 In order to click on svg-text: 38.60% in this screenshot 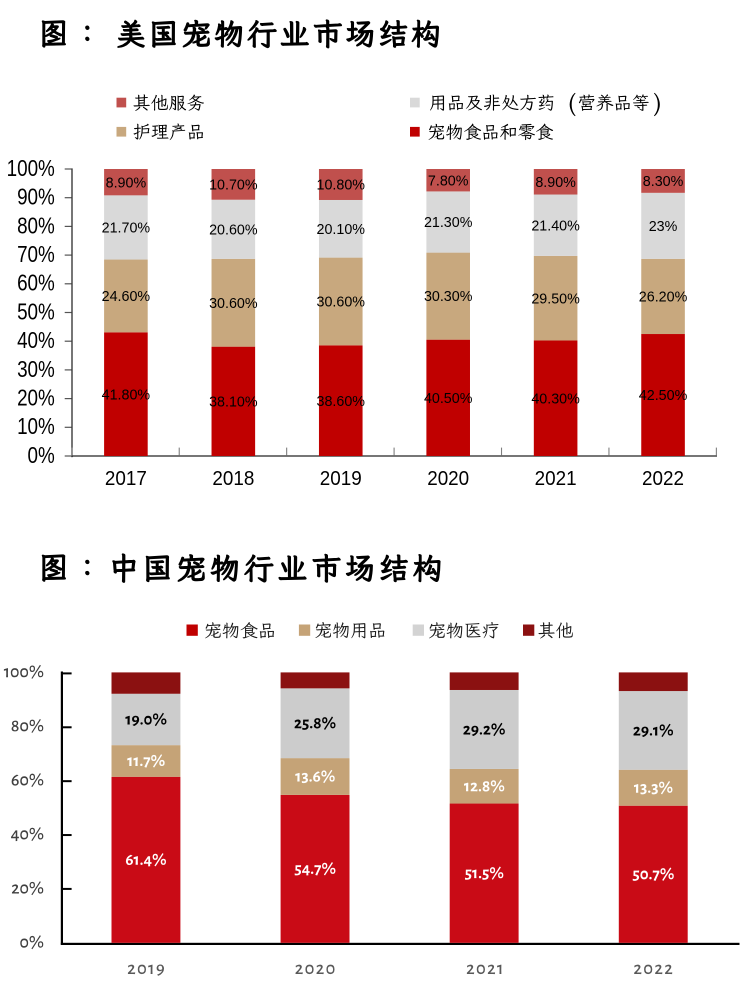, I will do `click(341, 402)`.